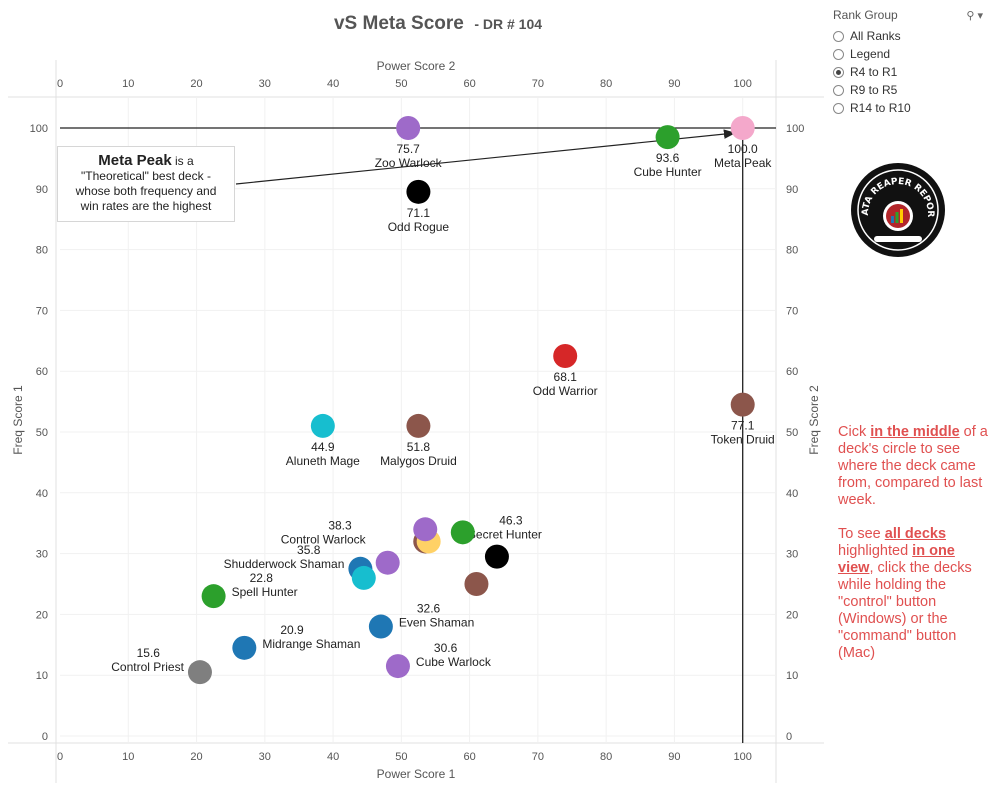 This screenshot has width=990, height=788. Describe the element at coordinates (429, 609) in the screenshot. I see `point-score-label: 32.6` at that location.